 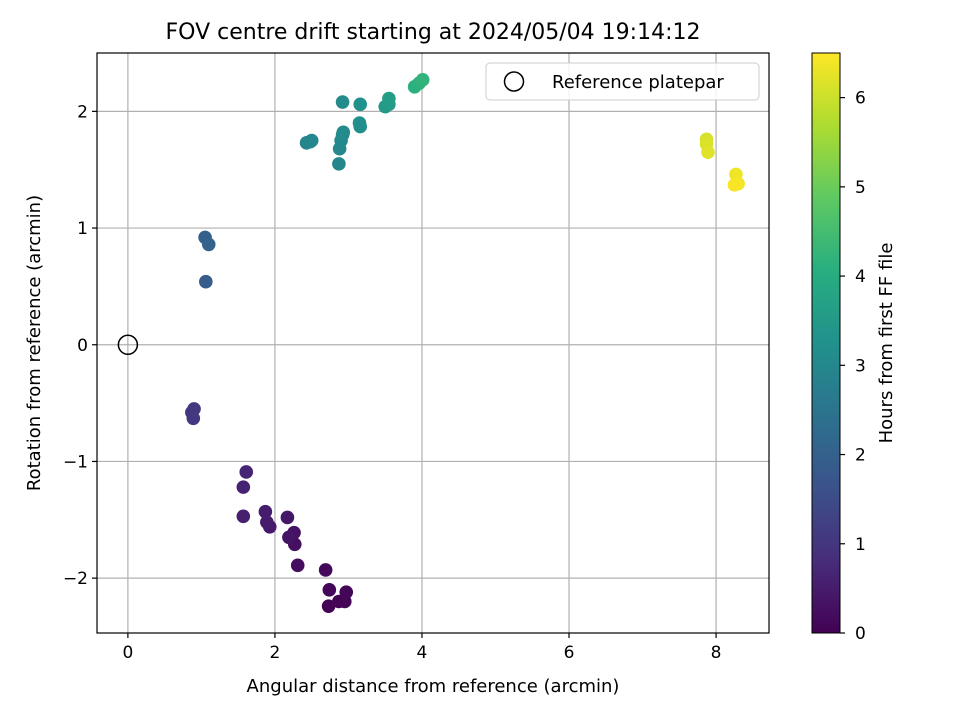 I want to click on legend-box, so click(x=622, y=81).